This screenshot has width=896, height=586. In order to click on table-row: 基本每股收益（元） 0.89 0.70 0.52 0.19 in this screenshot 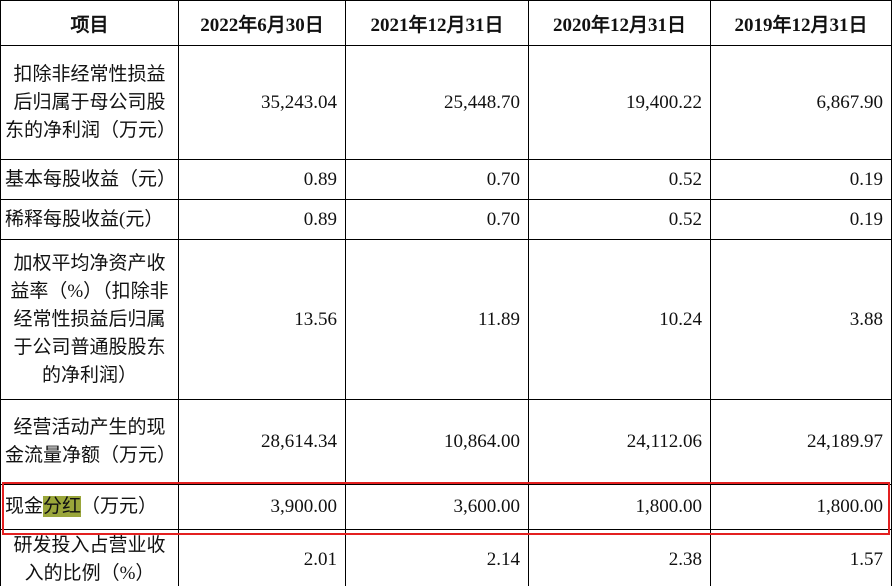, I will do `click(446, 179)`.